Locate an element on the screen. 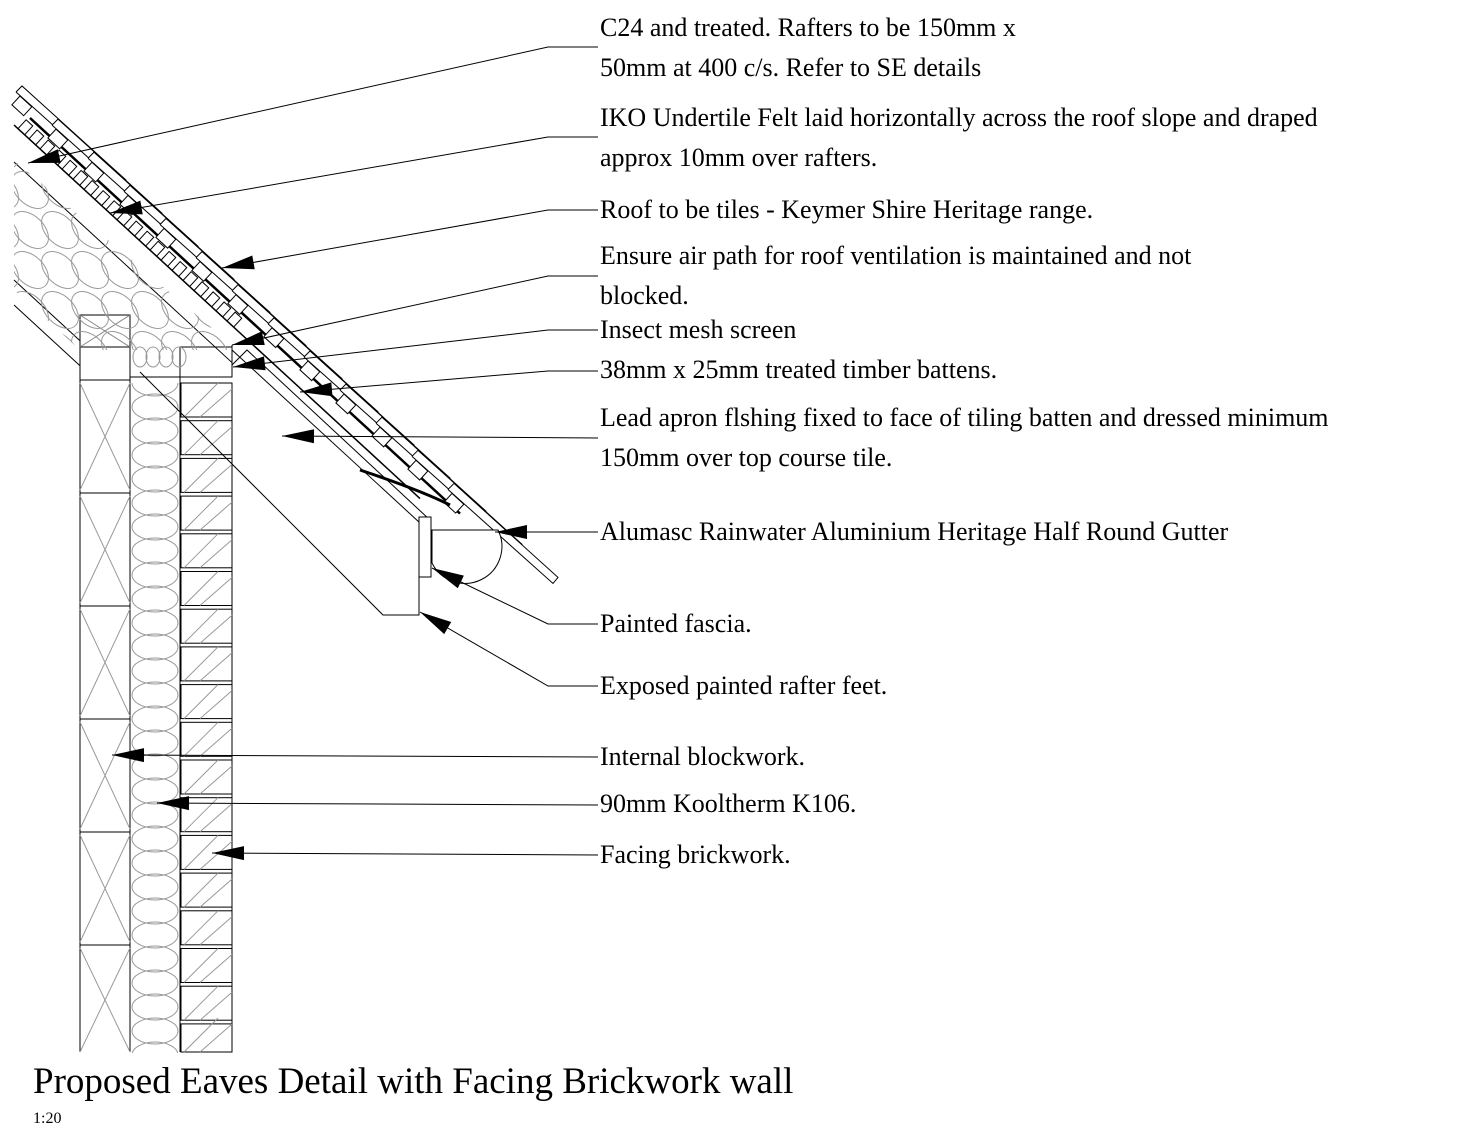 This screenshot has height=1130, width=1468. annotation-rafter-feet: Exposed painted rafter feet. is located at coordinates (743, 686).